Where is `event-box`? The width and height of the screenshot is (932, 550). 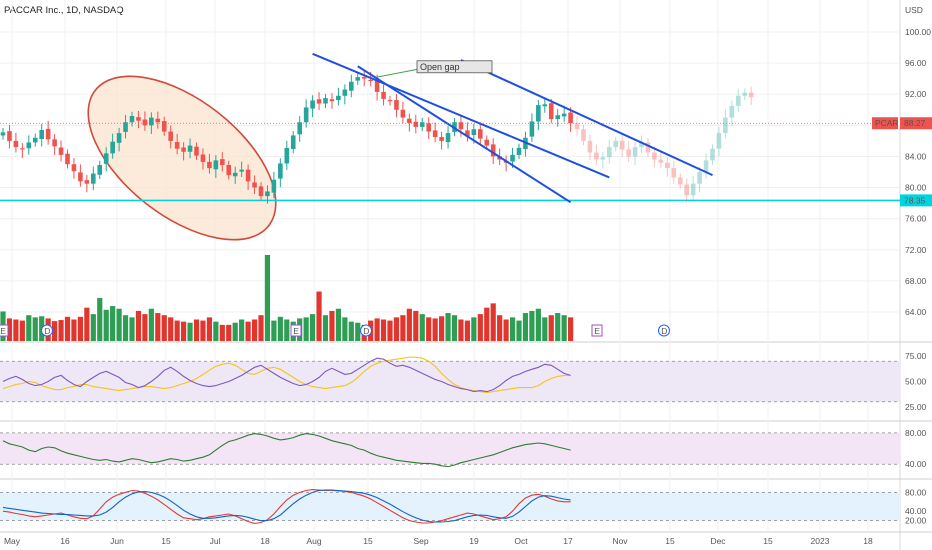 event-box is located at coordinates (597, 330).